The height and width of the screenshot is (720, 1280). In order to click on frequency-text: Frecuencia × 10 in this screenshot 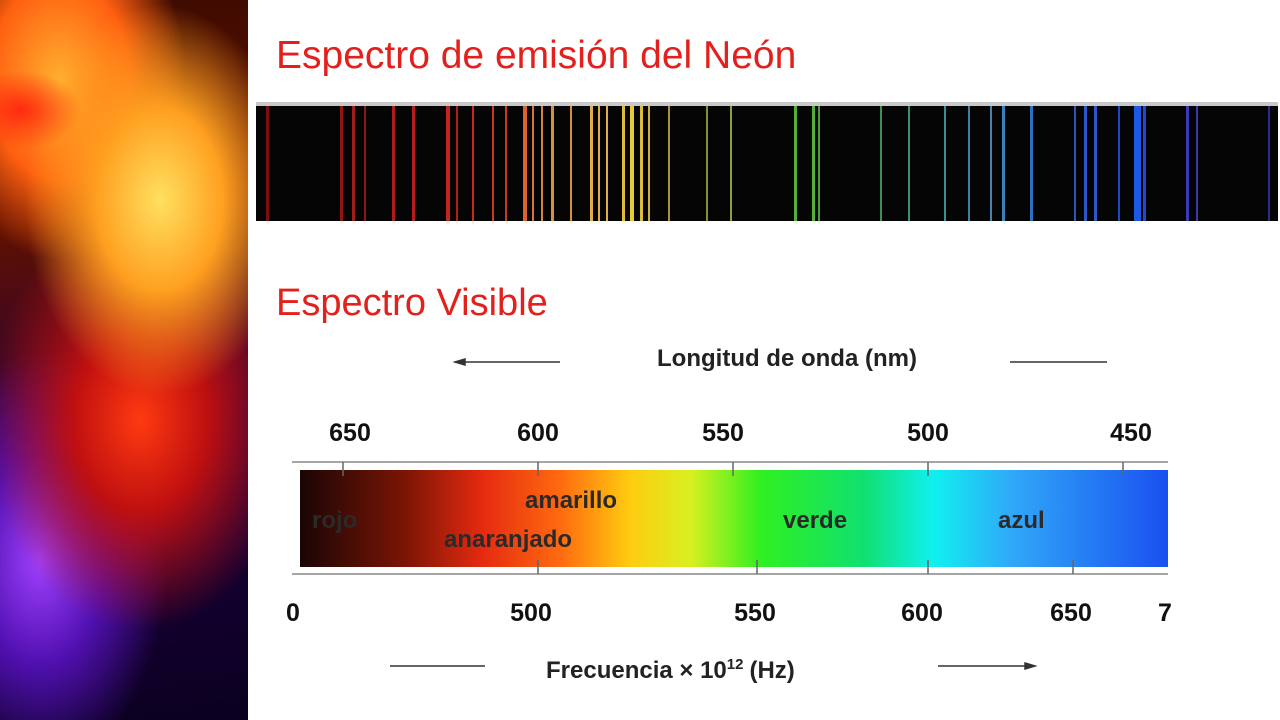, I will do `click(636, 670)`.